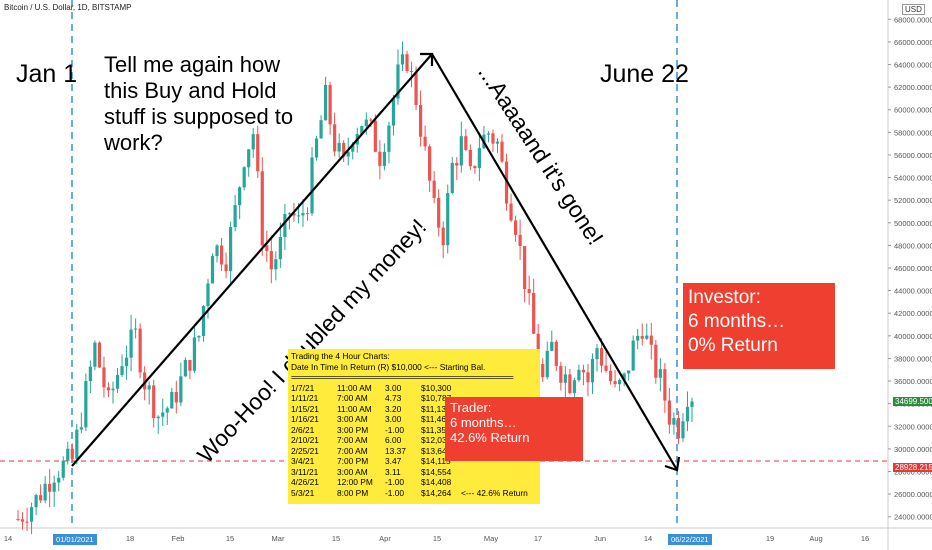 Image resolution: width=932 pixels, height=550 pixels. What do you see at coordinates (913, 19) in the screenshot?
I see `y-tick-label: 68000.0000` at bounding box center [913, 19].